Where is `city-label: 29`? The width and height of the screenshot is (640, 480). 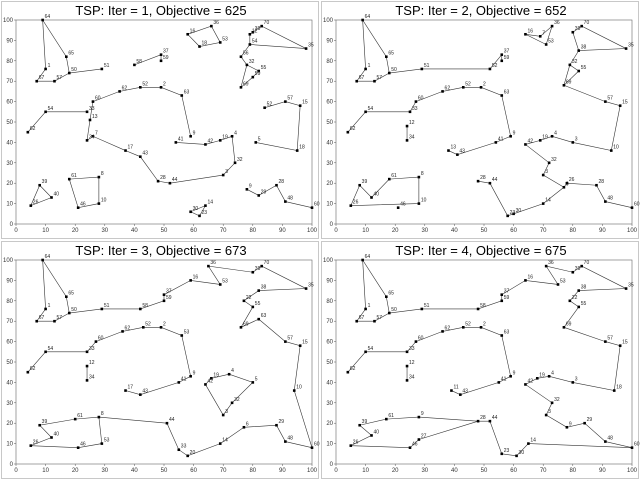
city-label: 29 is located at coordinates (264, 192).